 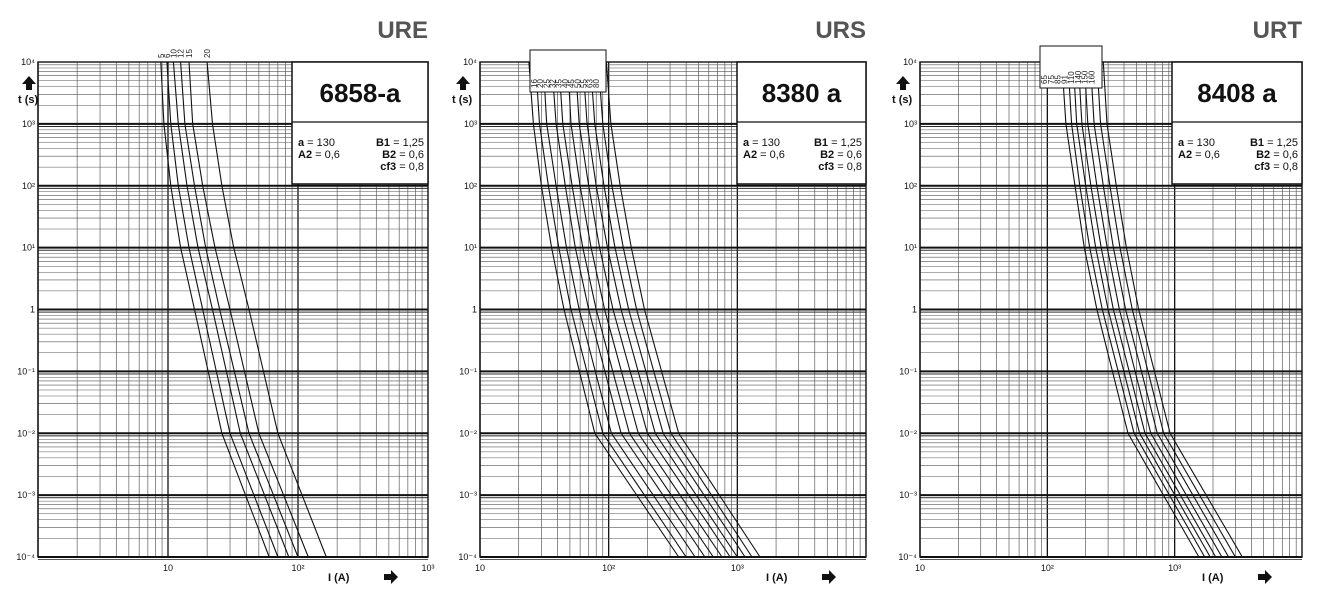 I want to click on x-tick-label: 10², so click(x=608, y=568).